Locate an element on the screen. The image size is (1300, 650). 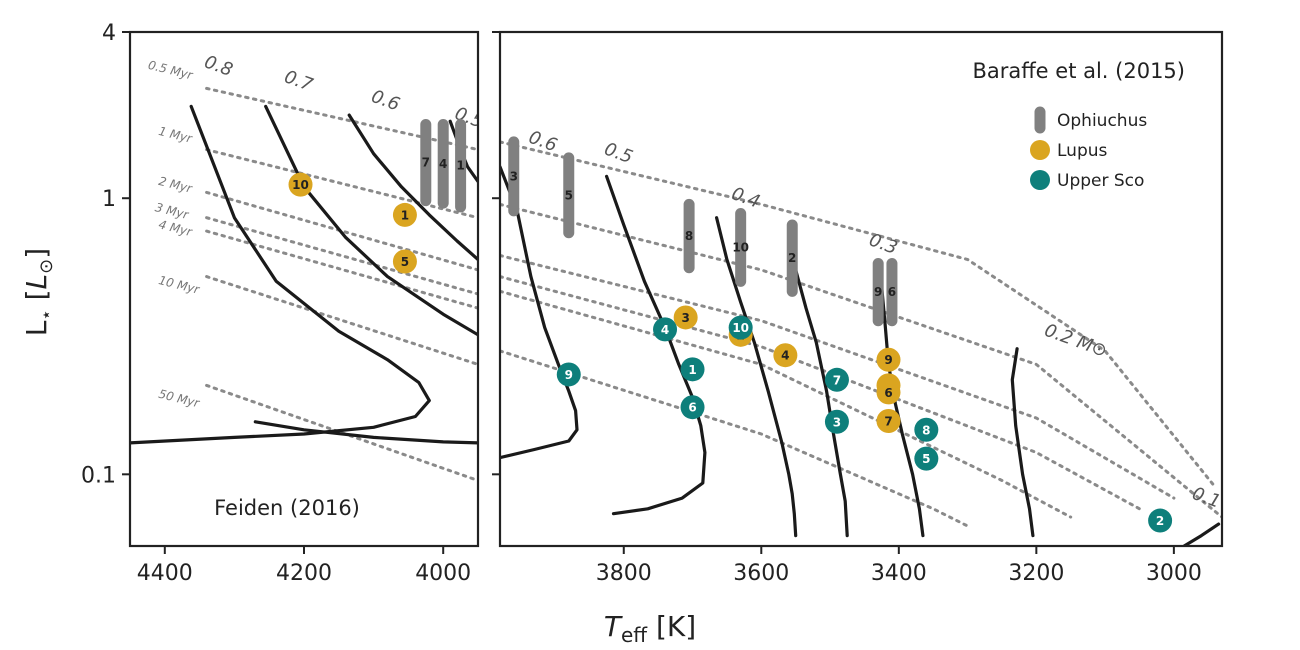
ophiuchus-bar-label: 6 is located at coordinates (892, 292).